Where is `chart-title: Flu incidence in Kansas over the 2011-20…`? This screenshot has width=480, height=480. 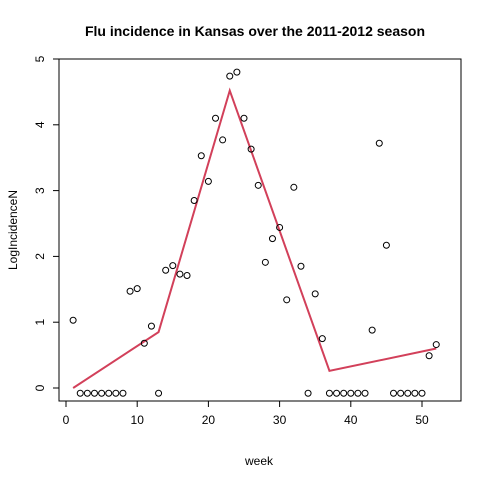 chart-title: Flu incidence in Kansas over the 2011-20… is located at coordinates (255, 31).